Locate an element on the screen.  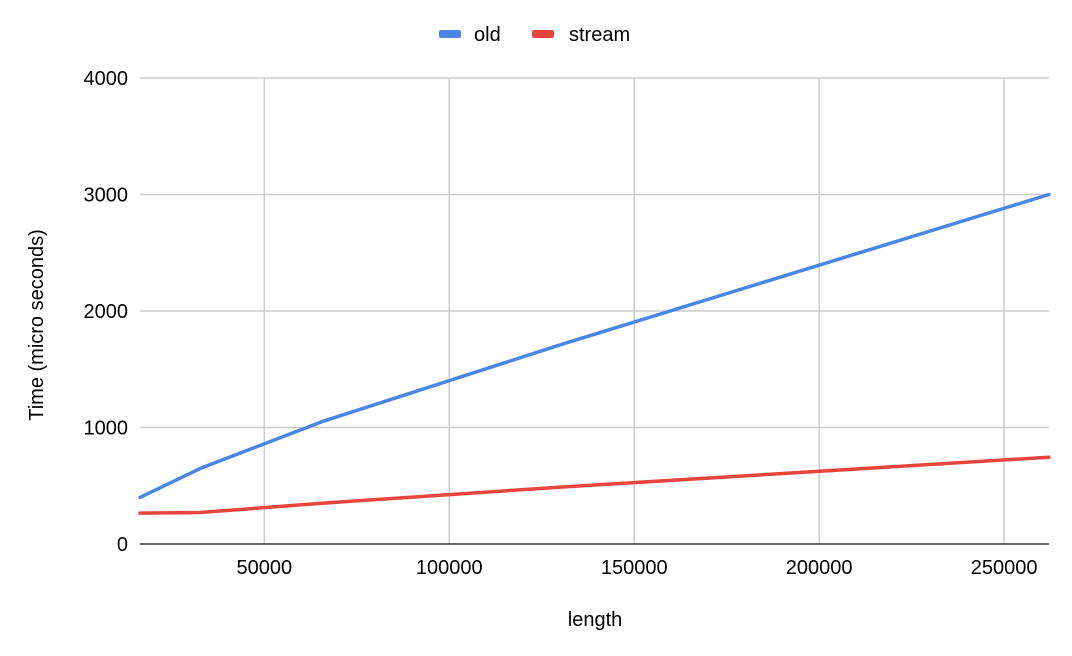
x-axis-title: length is located at coordinates (595, 620).